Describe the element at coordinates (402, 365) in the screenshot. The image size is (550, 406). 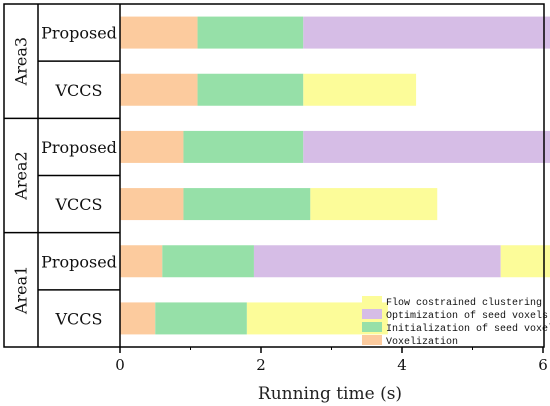
I see `x-tick-label: 4` at that location.